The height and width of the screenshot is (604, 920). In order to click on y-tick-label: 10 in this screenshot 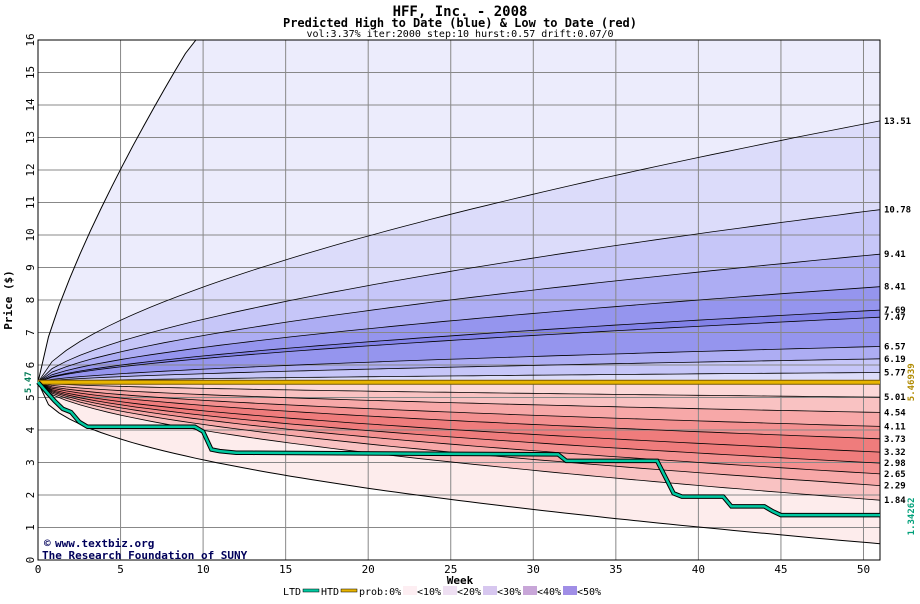, I will do `click(30, 234)`.